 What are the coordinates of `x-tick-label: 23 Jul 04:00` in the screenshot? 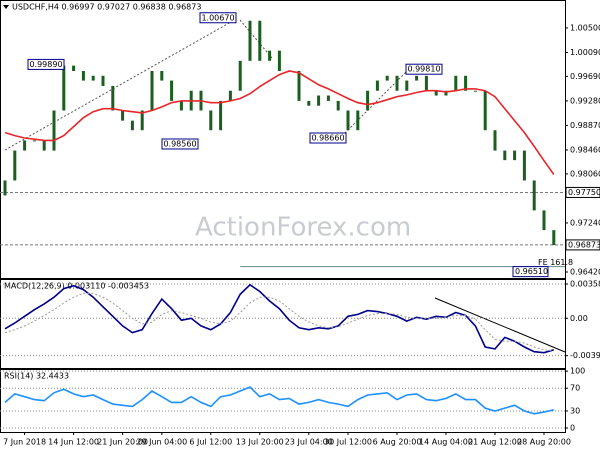 It's located at (309, 442).